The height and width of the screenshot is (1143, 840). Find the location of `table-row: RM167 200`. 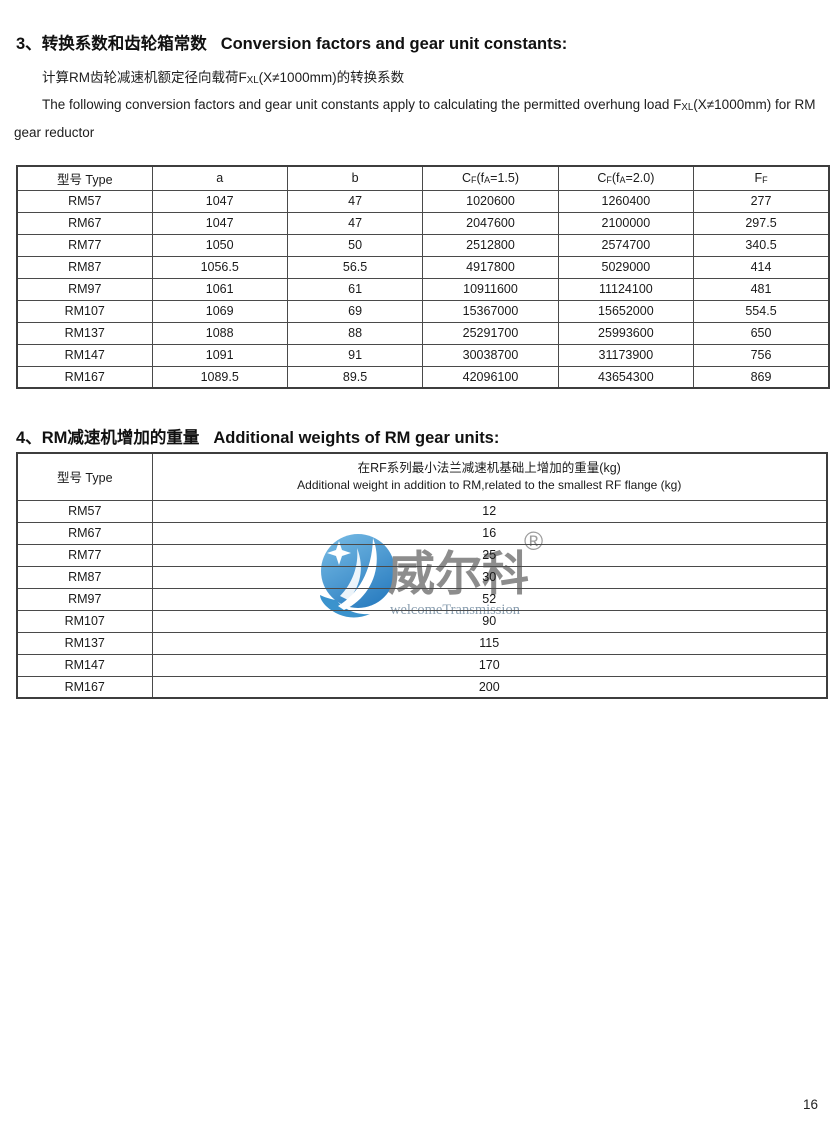

table-row: RM167 200 is located at coordinates (422, 687).